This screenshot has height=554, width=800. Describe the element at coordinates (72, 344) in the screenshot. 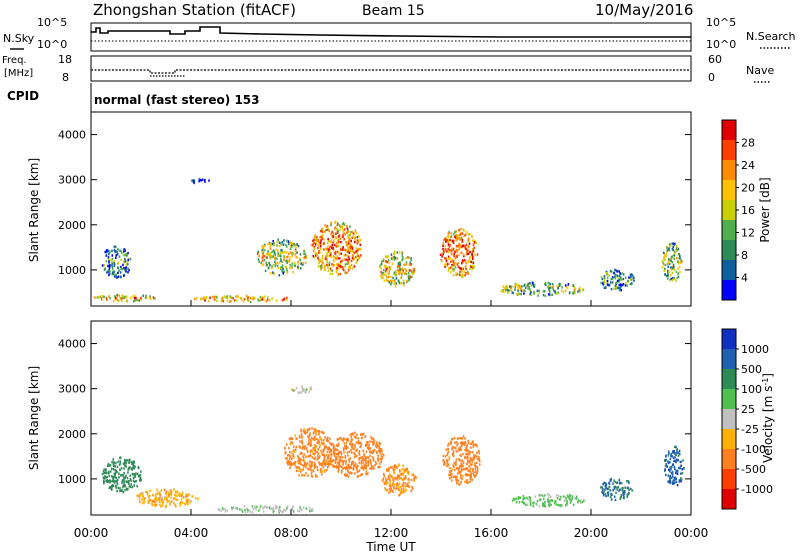

I see `y-tick-label: 4000` at that location.